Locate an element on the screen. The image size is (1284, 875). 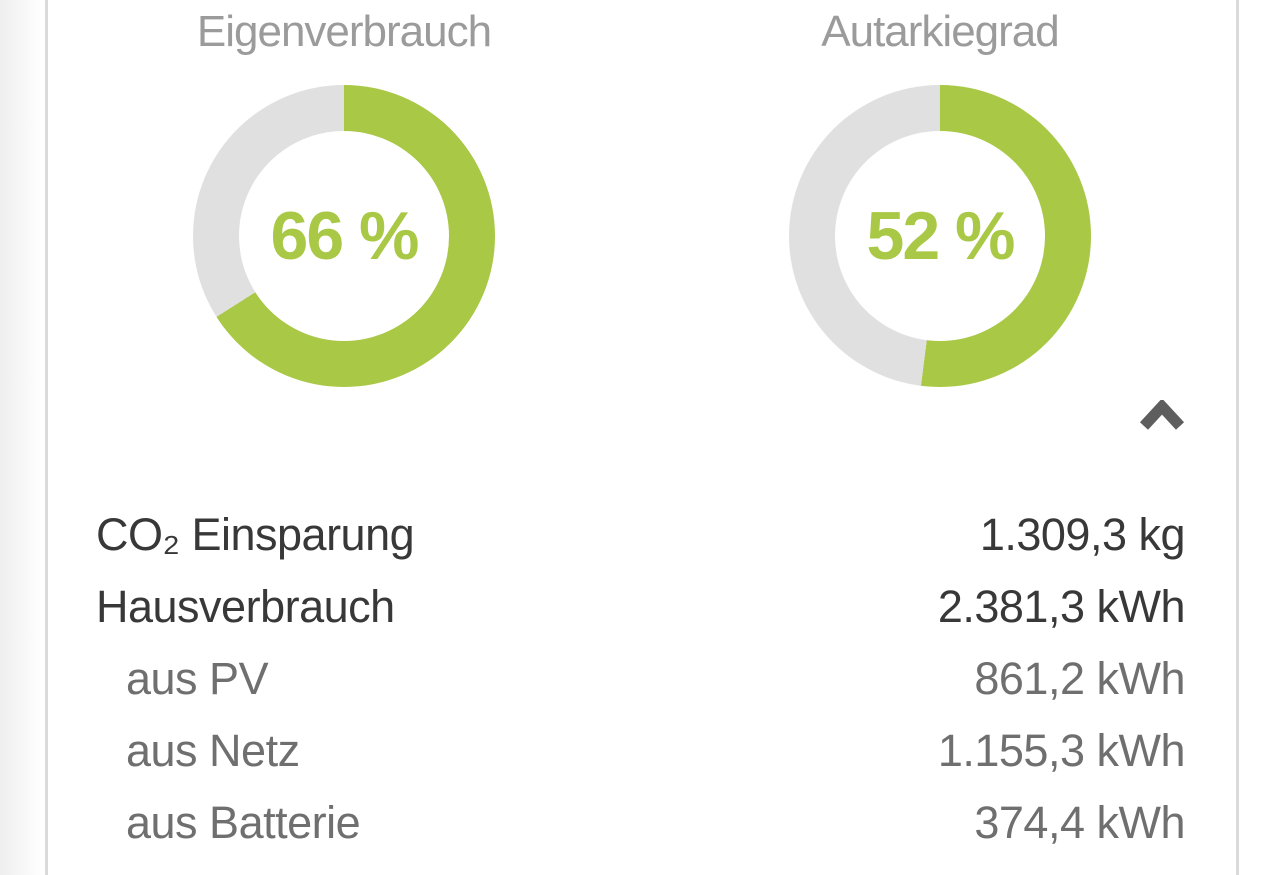
stat-label: CO₂ Einsparung is located at coordinates (255, 534).